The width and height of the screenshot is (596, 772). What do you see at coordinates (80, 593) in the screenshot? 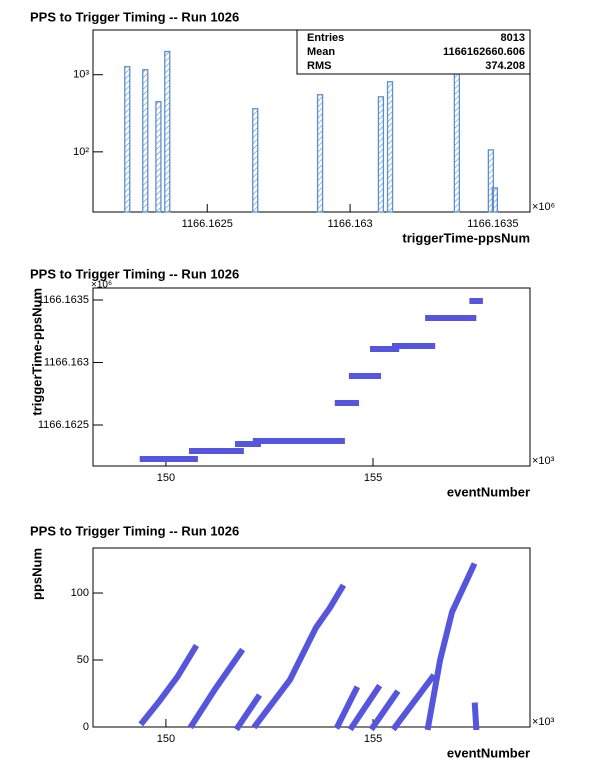
I see `y-tick-label: 100` at bounding box center [80, 593].